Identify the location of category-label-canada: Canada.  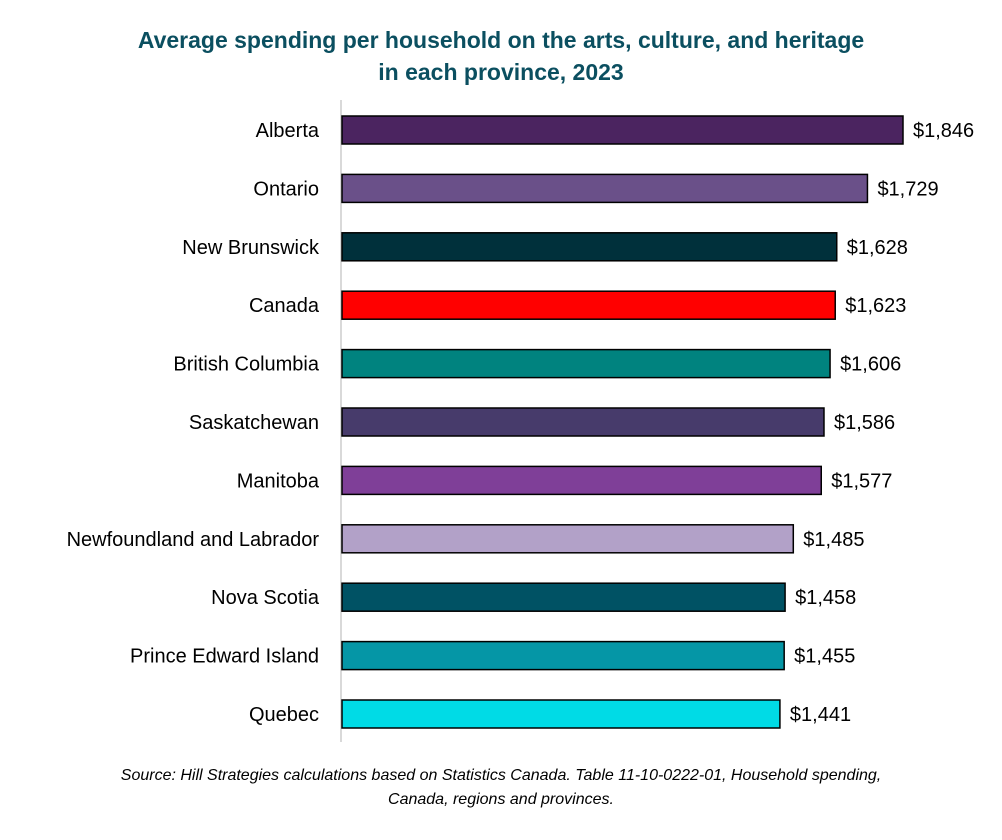
(284, 306).